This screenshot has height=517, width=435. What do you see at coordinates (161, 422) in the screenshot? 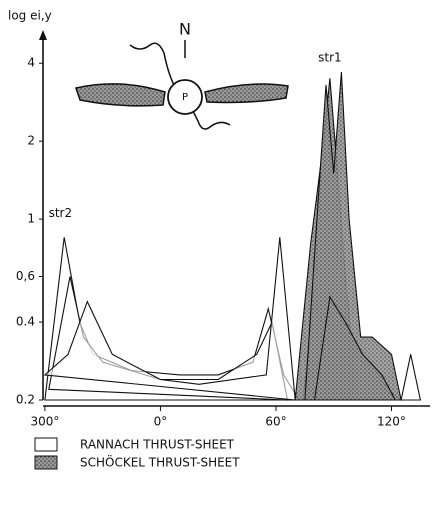
I see `x-tick-label: 0°` at bounding box center [161, 422].